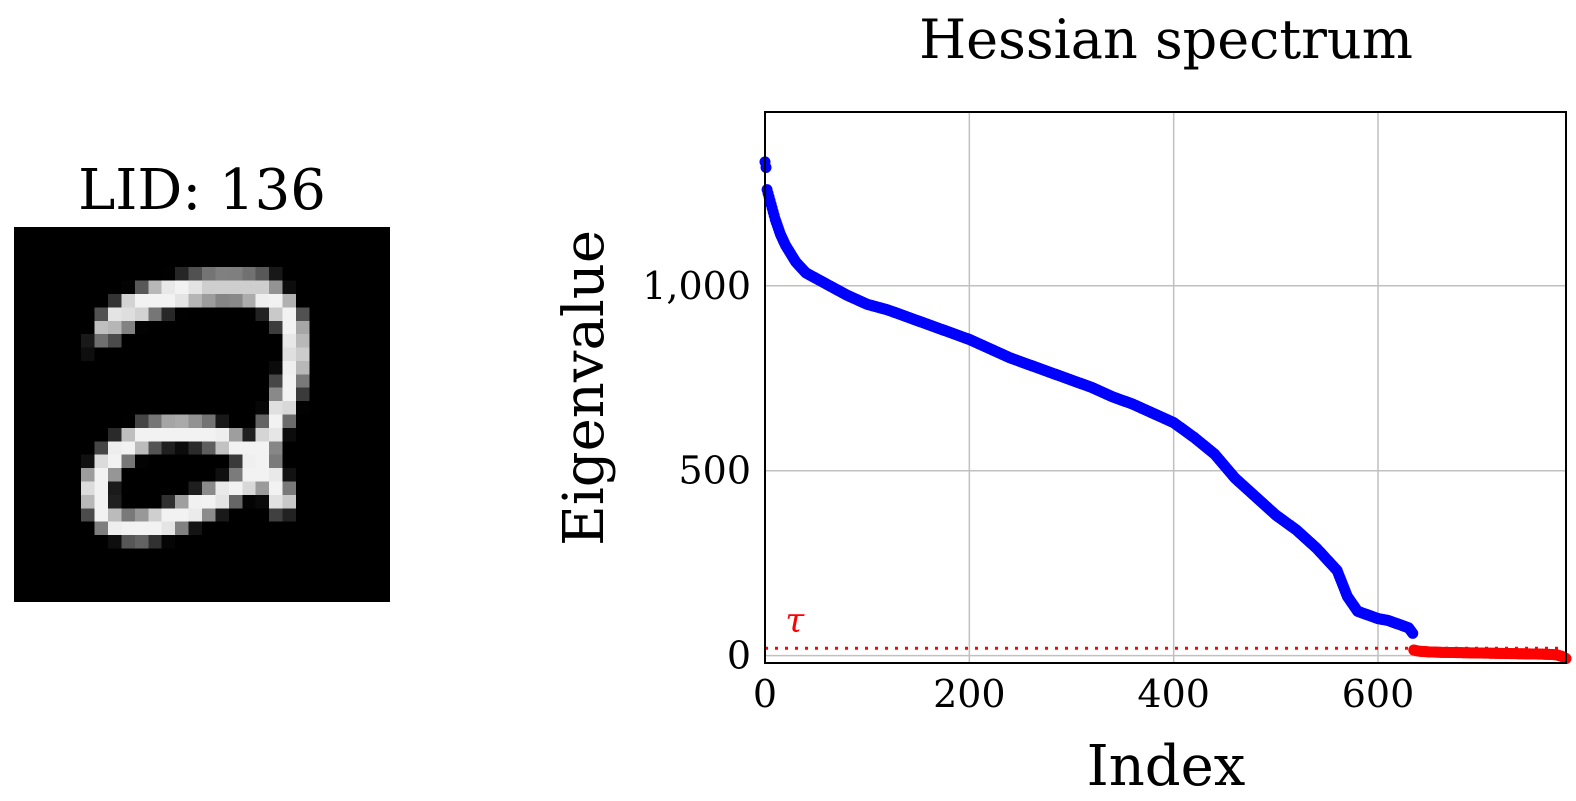  What do you see at coordinates (1173, 694) in the screenshot?
I see `x-tick-label: 400` at bounding box center [1173, 694].